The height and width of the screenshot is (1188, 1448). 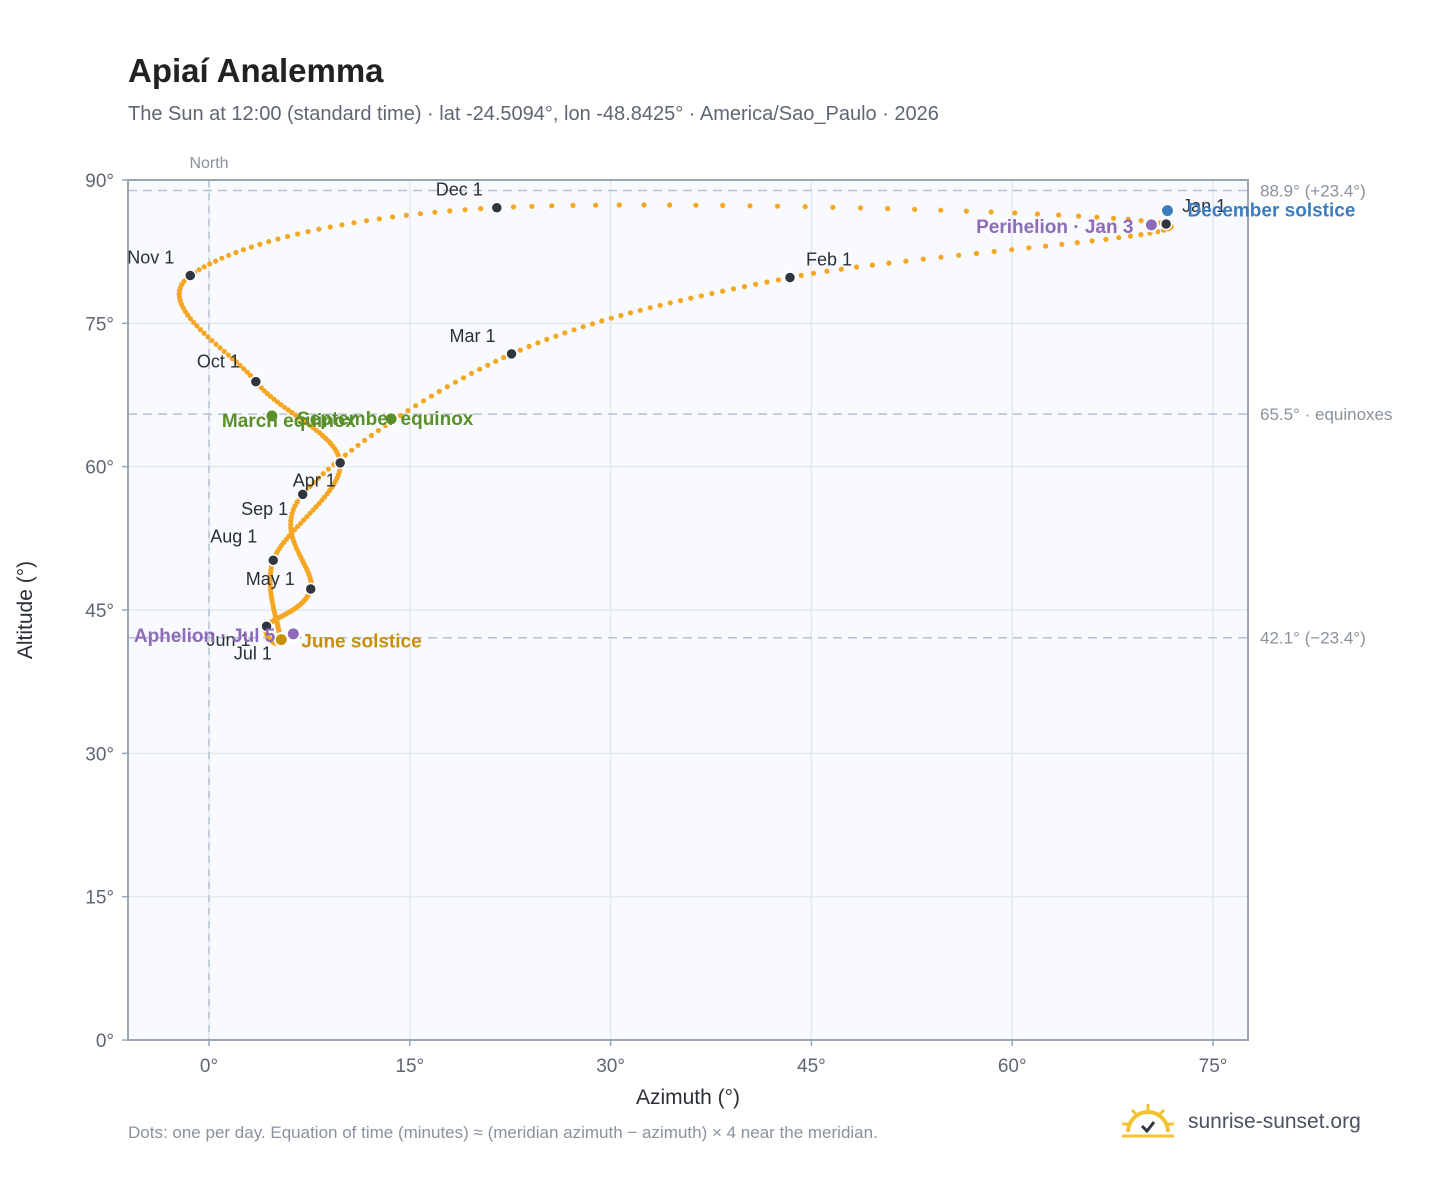 I want to click on y-tick-label: 45°, so click(x=99, y=611).